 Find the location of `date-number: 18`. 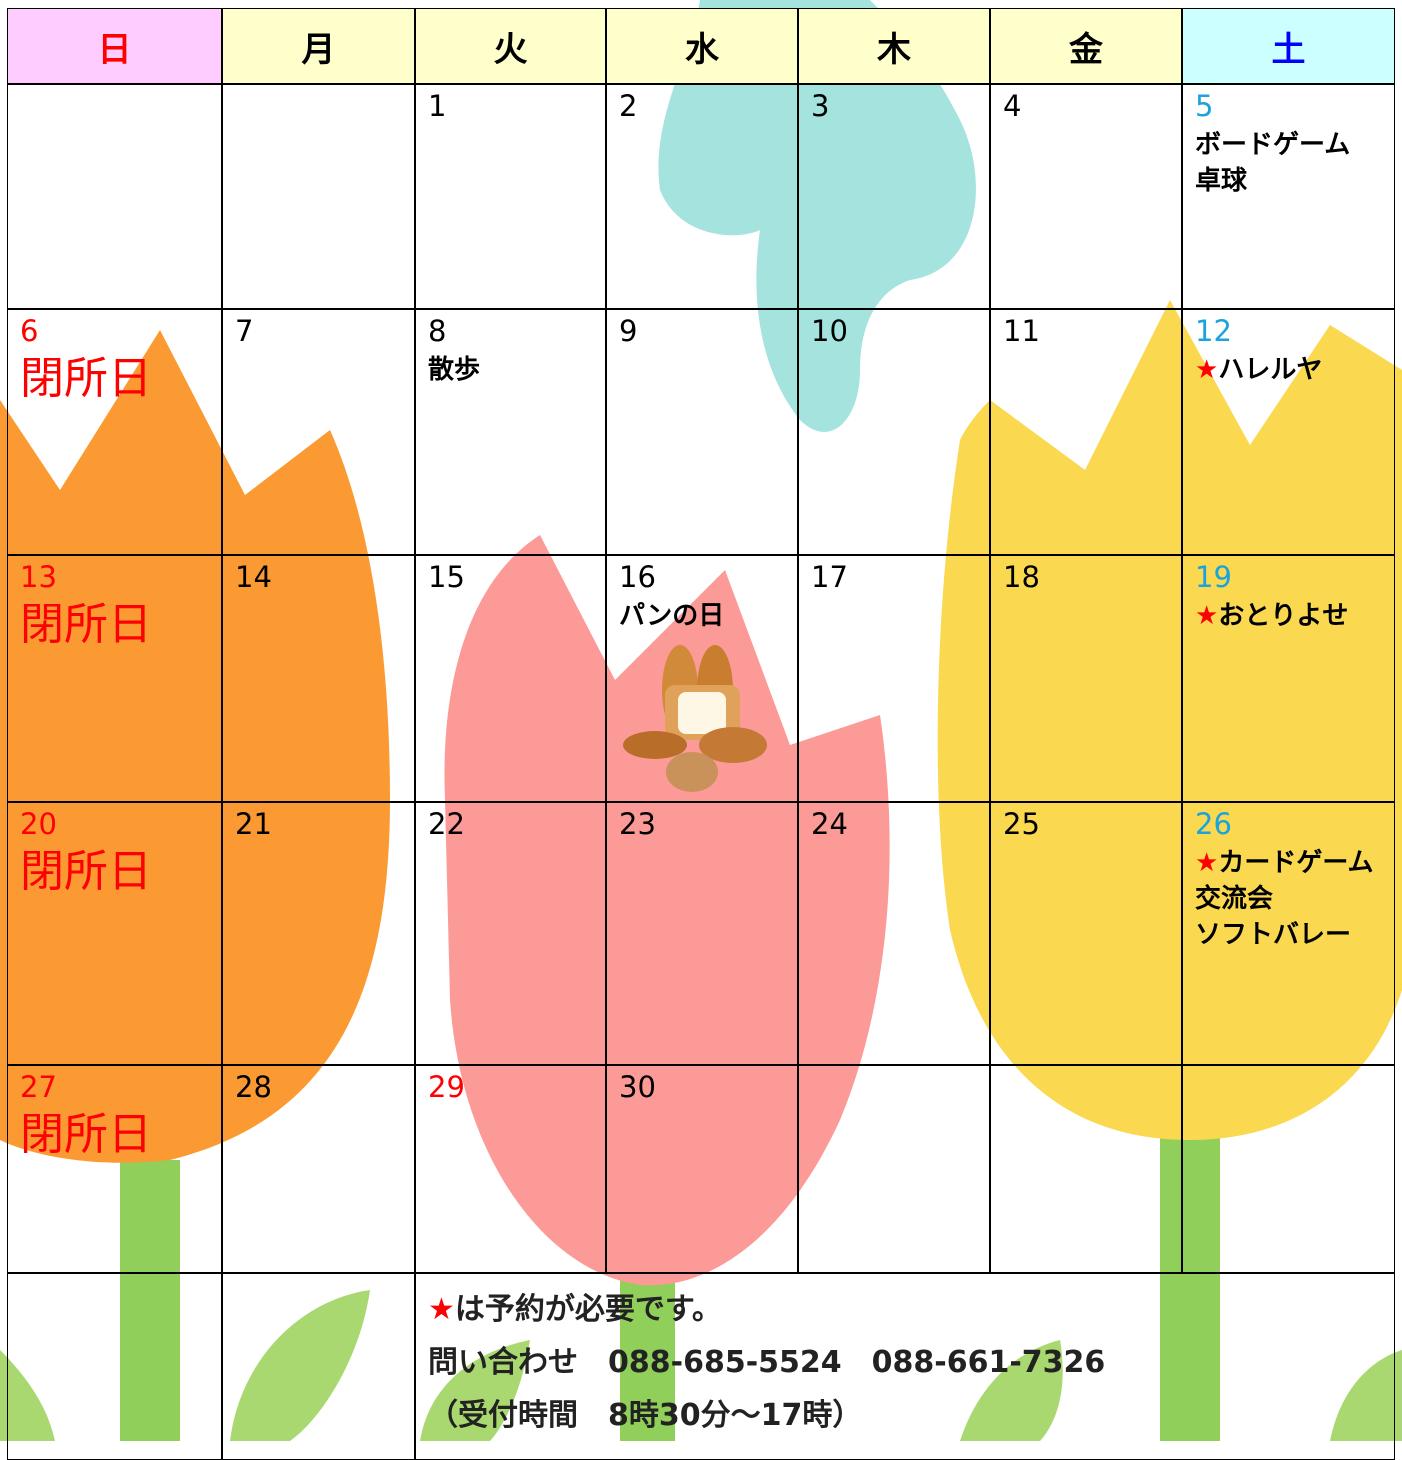

date-number: 18 is located at coordinates (1021, 577).